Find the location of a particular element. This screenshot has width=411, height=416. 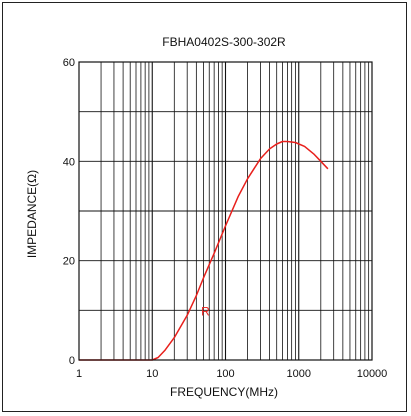

x-tick-label: 100 is located at coordinates (225, 374).